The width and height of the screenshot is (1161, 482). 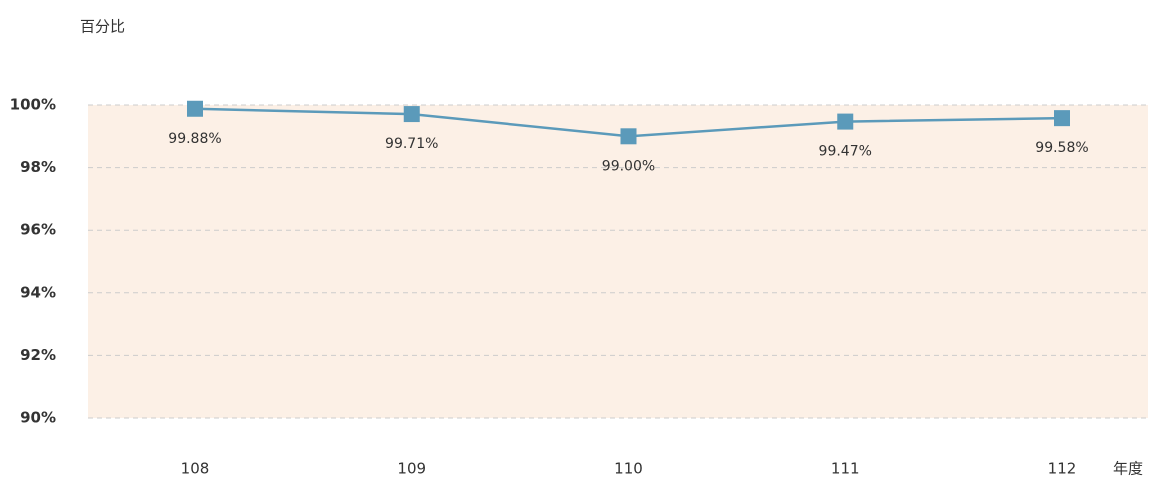 I want to click on y-tick-label: 100%, so click(x=33, y=105).